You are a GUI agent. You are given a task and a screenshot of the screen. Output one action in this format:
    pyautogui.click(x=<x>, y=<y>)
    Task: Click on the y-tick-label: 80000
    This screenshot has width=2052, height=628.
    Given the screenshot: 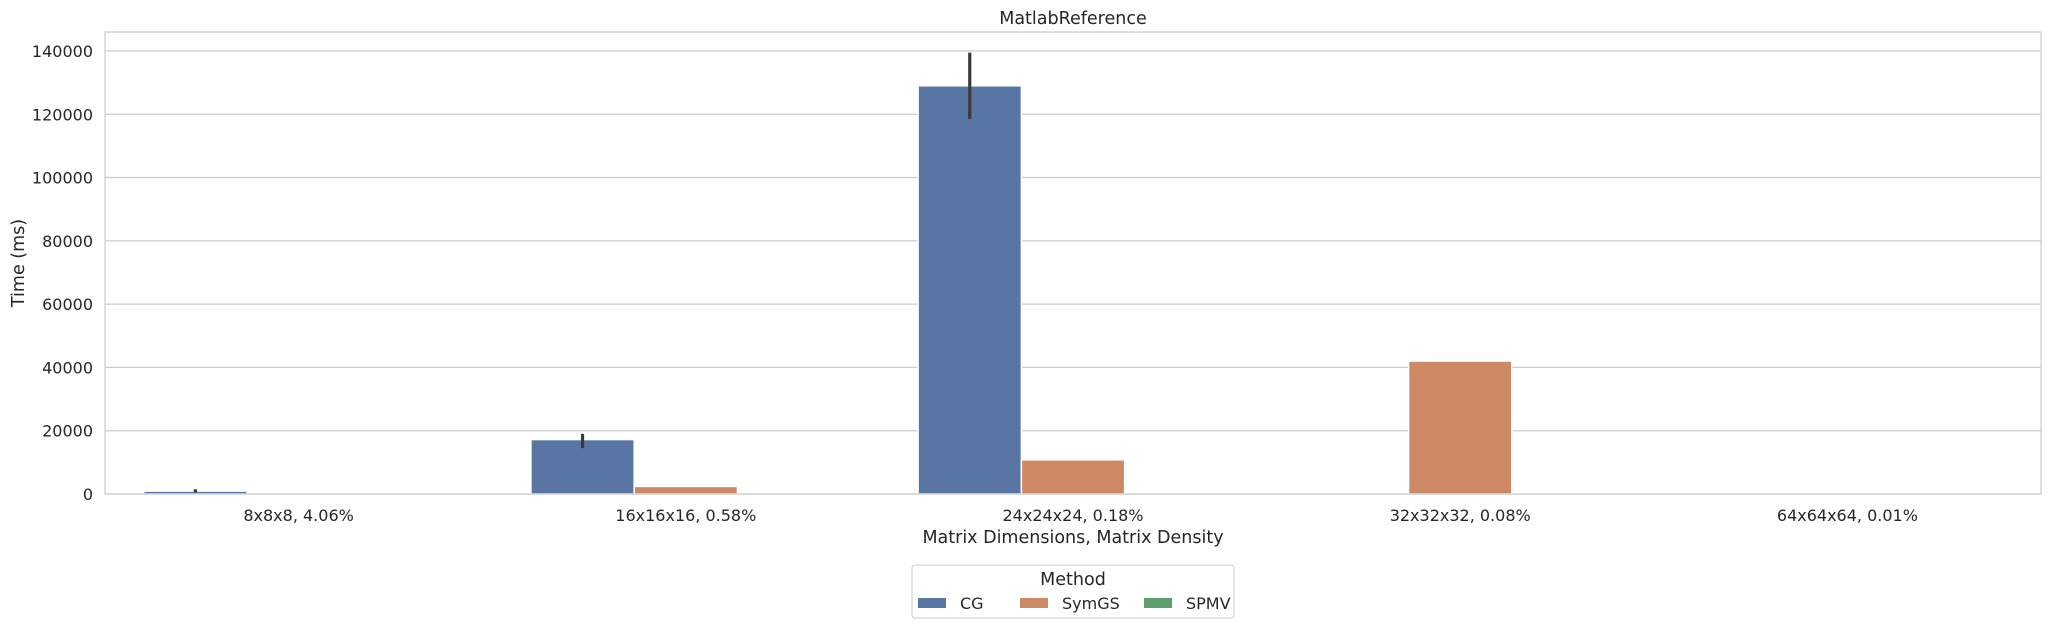 What is the action you would take?
    pyautogui.click(x=67, y=241)
    